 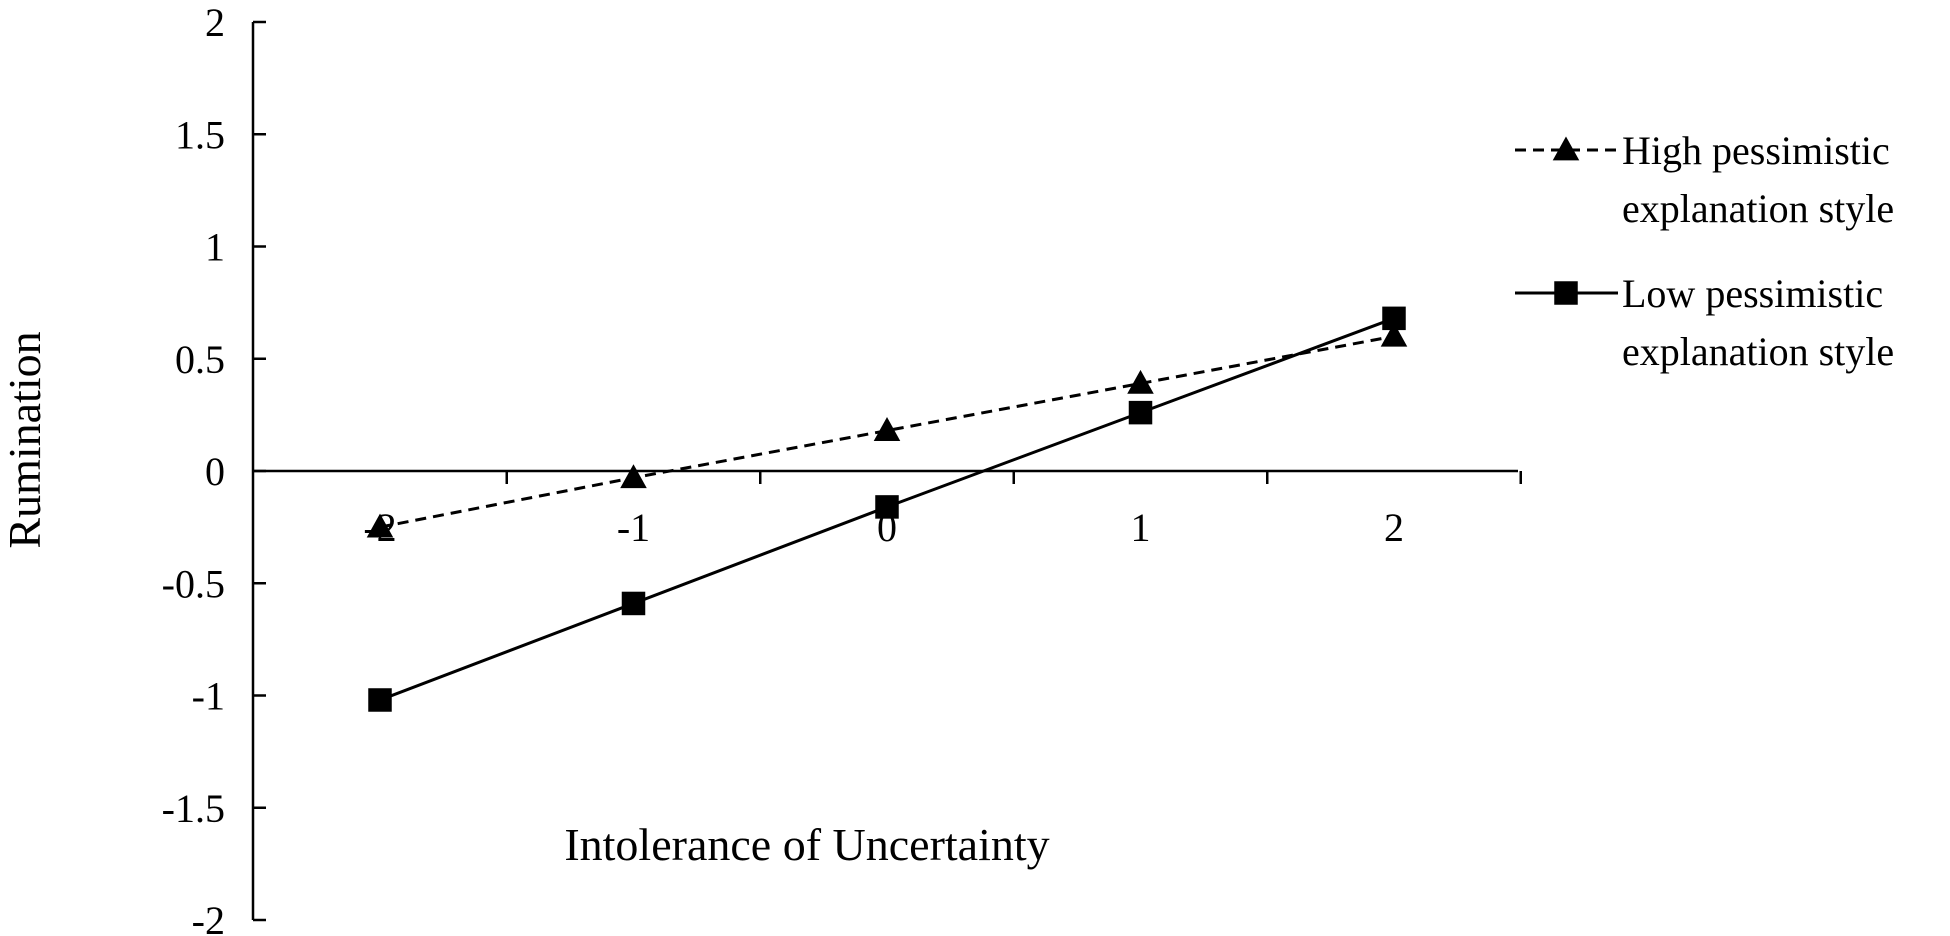 I want to click on y-axis-title: Rumination, so click(x=25, y=439).